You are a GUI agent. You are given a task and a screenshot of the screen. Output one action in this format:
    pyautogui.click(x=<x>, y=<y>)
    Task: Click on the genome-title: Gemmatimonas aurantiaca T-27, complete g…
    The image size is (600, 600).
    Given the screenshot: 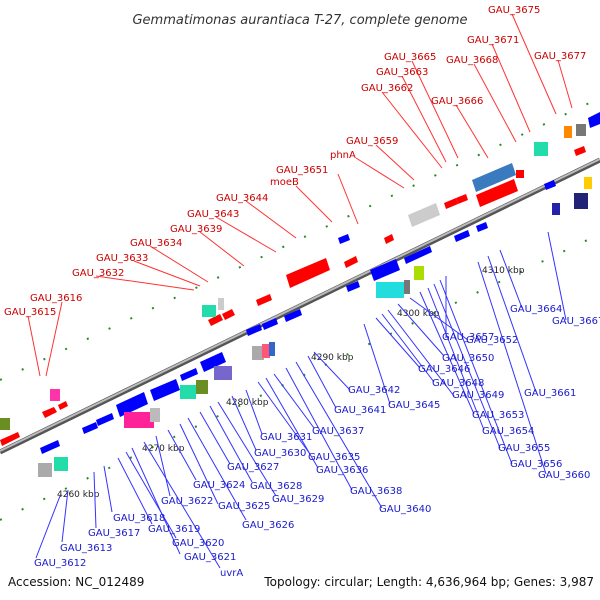 What is the action you would take?
    pyautogui.click(x=299, y=20)
    